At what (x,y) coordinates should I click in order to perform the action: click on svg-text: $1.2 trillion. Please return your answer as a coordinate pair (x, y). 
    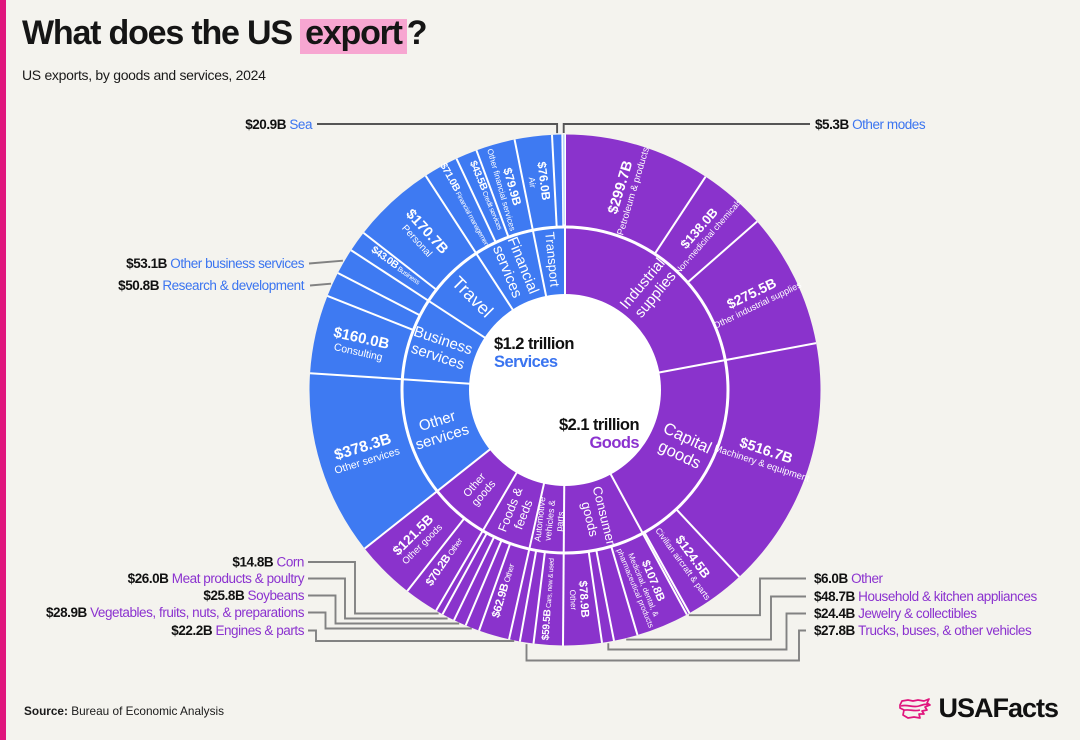
    Looking at the image, I should click on (534, 344).